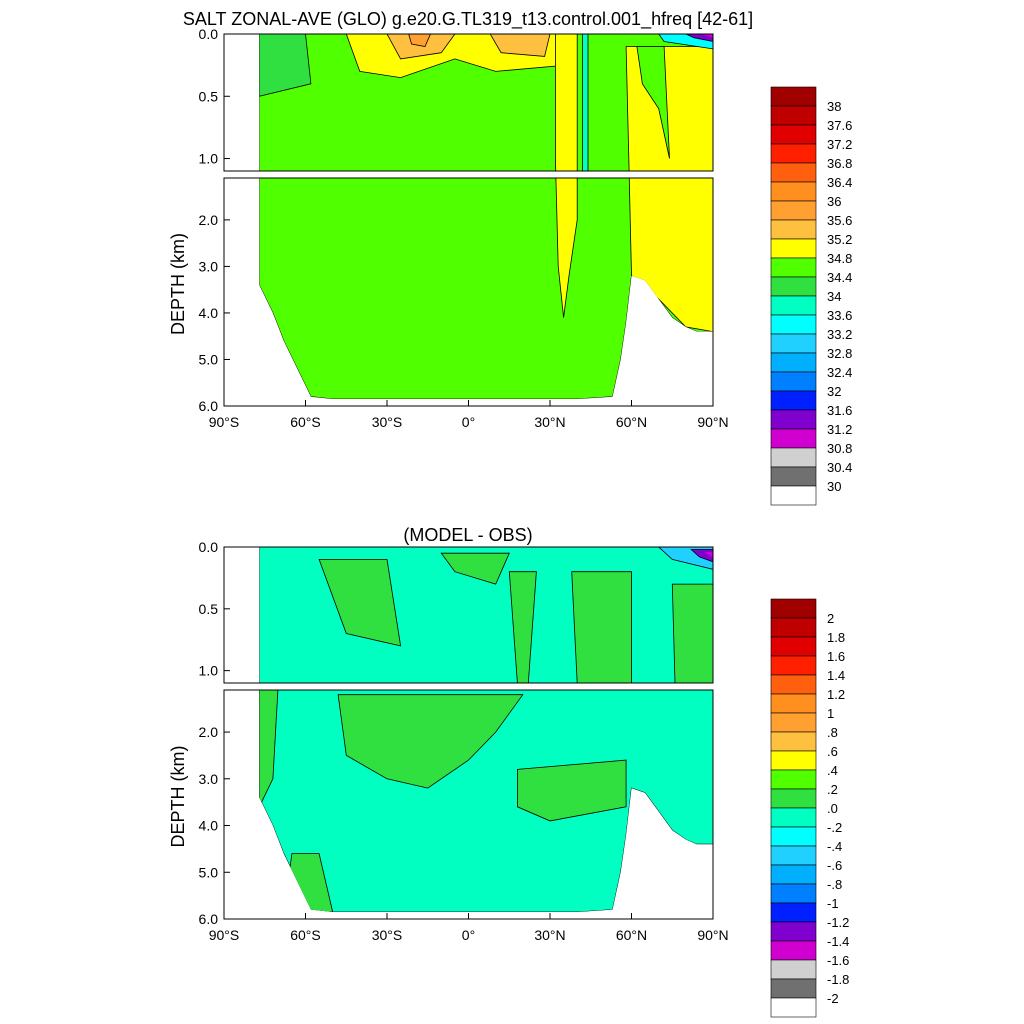 Image resolution: width=1024 pixels, height=1024 pixels. I want to click on colorbar-label: 35.2, so click(839, 239).